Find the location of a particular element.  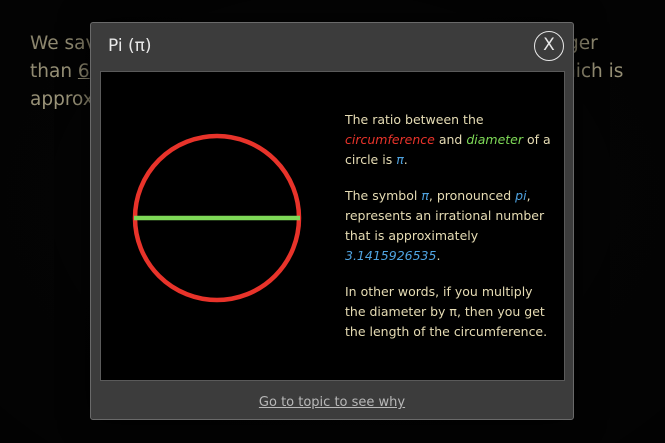

bg-text-line3-start: approx is located at coordinates (62, 99).